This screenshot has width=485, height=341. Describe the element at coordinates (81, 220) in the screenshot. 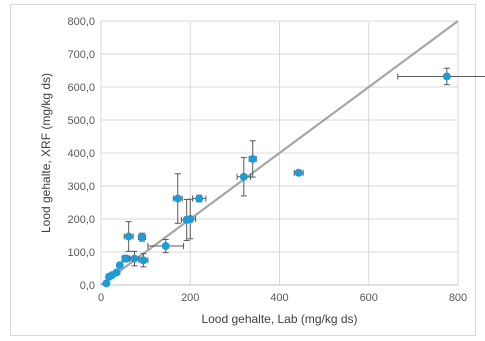

I see `y-tick-label: 200,0` at that location.